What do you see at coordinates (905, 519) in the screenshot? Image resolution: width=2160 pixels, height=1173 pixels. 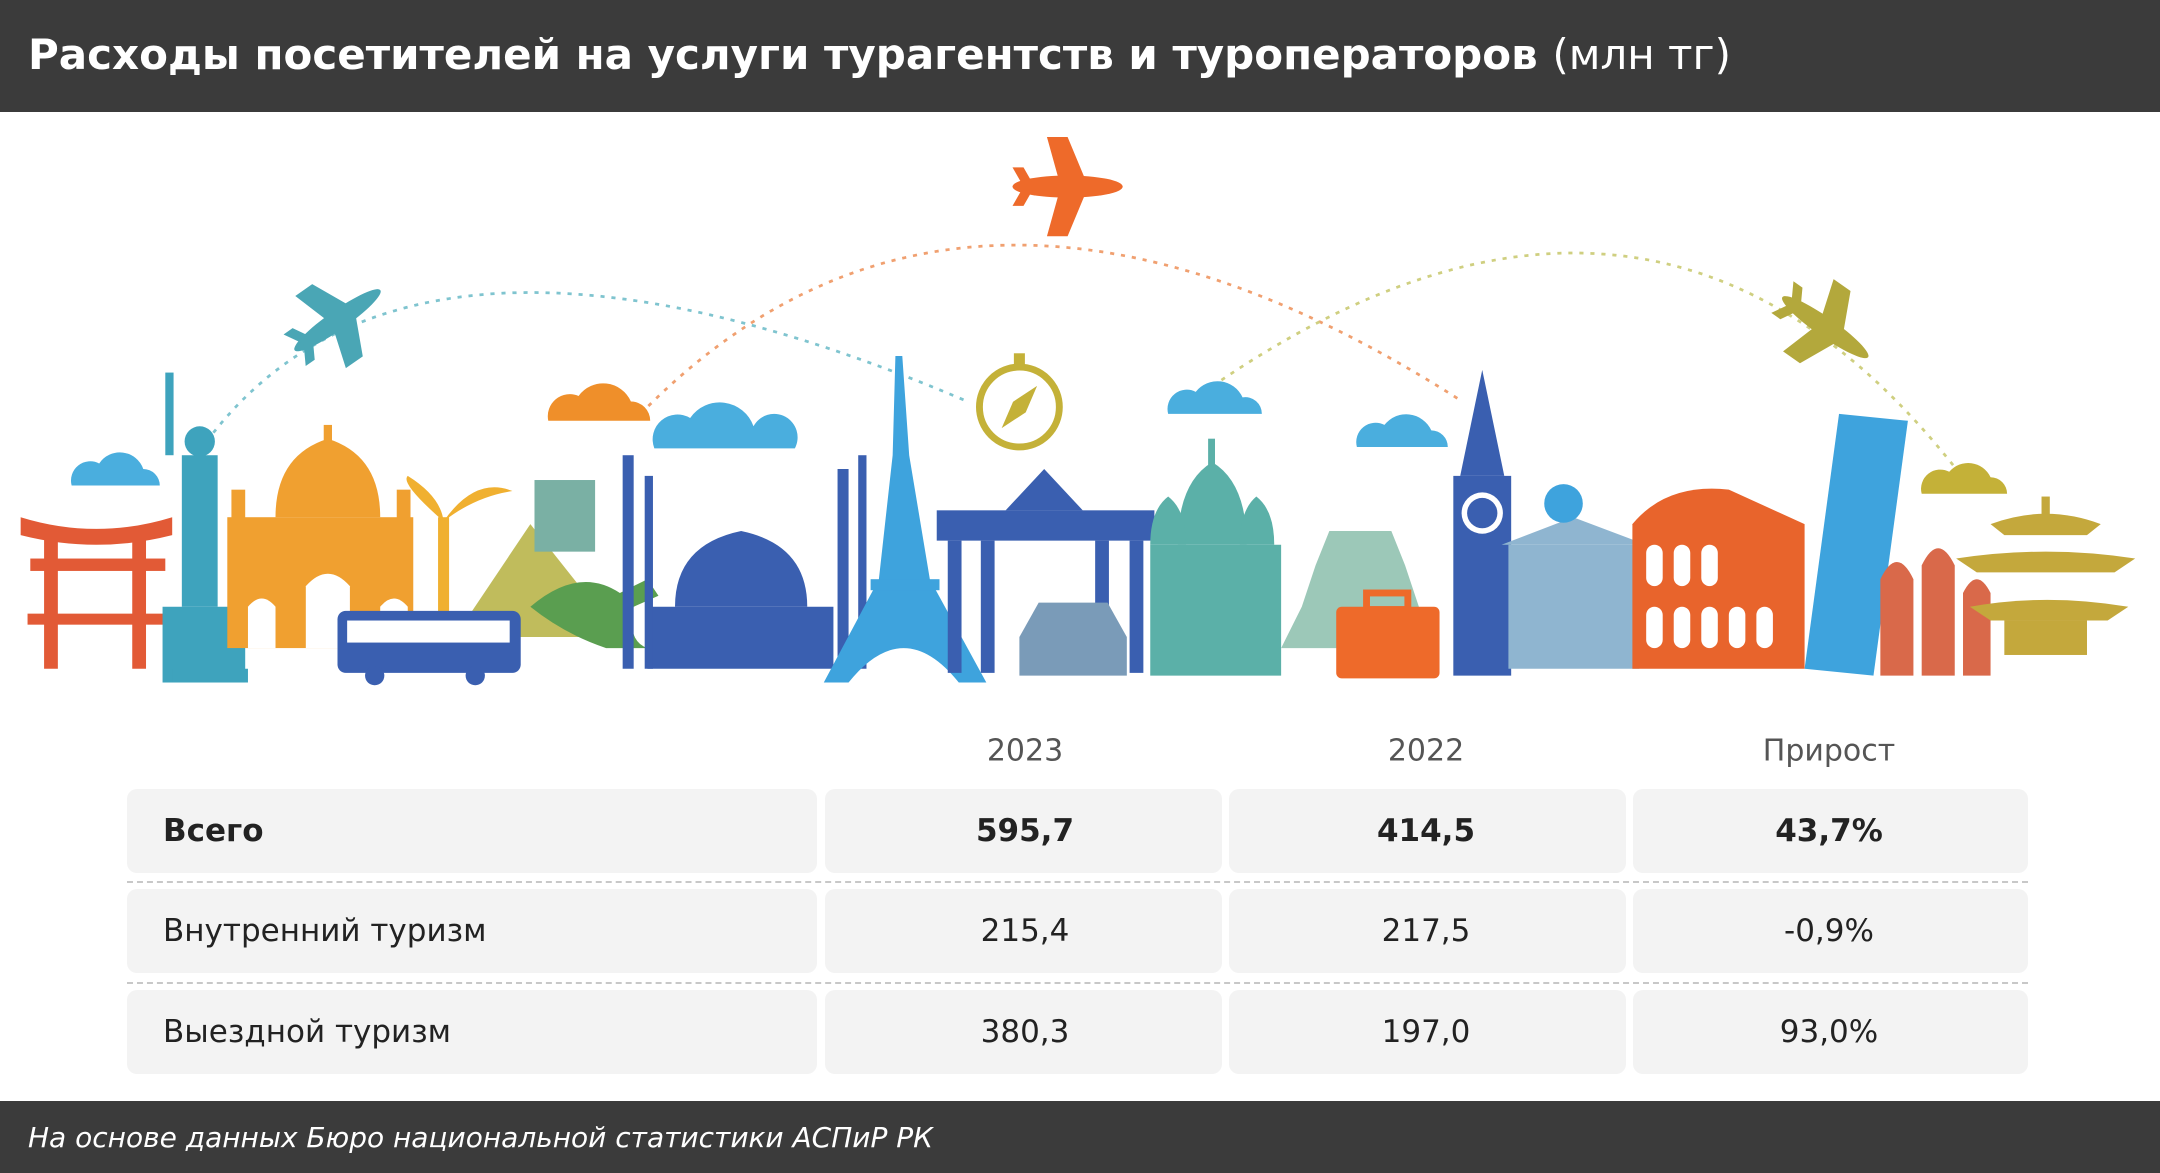 I see `eiffel-tower` at bounding box center [905, 519].